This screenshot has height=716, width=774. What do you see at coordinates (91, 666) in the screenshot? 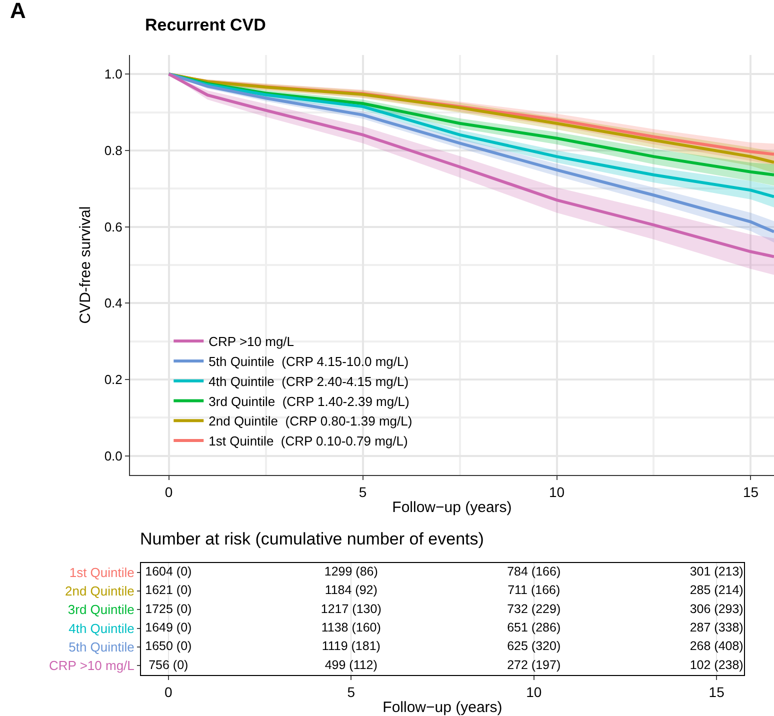
I see `y-tick-label: CRP >10 mg/L` at bounding box center [91, 666].